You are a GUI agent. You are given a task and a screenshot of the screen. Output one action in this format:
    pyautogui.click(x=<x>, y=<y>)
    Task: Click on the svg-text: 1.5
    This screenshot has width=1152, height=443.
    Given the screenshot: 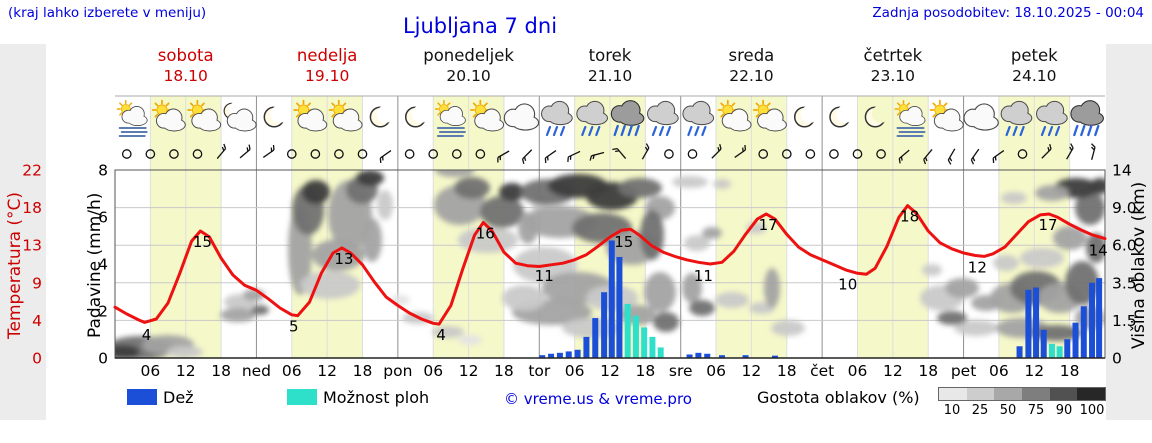 What is the action you would take?
    pyautogui.click(x=1124, y=321)
    